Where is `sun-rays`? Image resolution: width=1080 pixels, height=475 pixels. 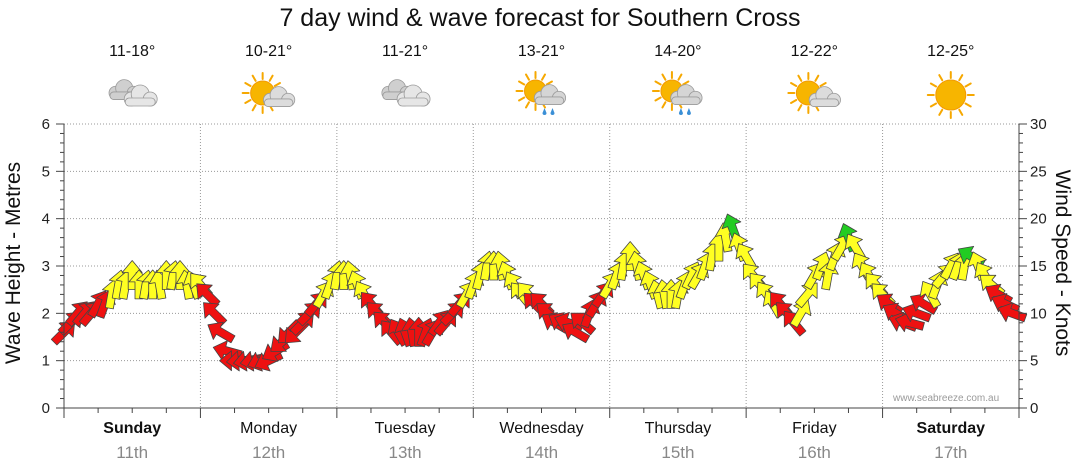
sun-rays is located at coordinates (950, 95).